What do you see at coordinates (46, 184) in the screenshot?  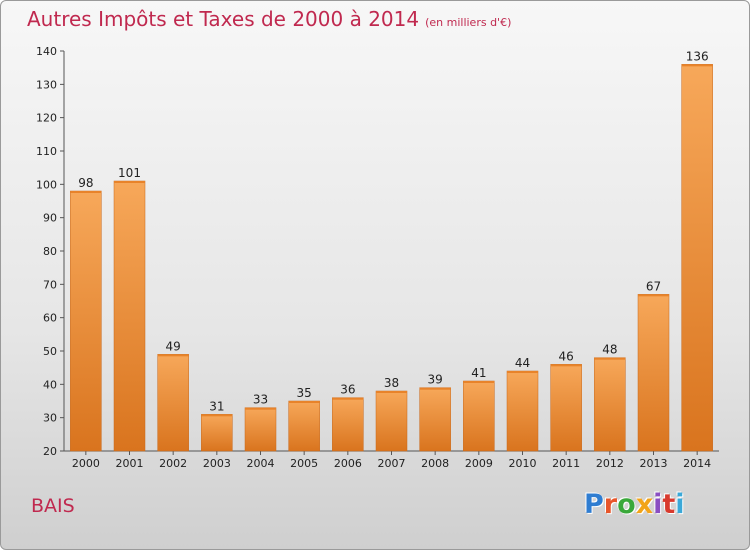 I see `y-tick-label: 100` at bounding box center [46, 184].